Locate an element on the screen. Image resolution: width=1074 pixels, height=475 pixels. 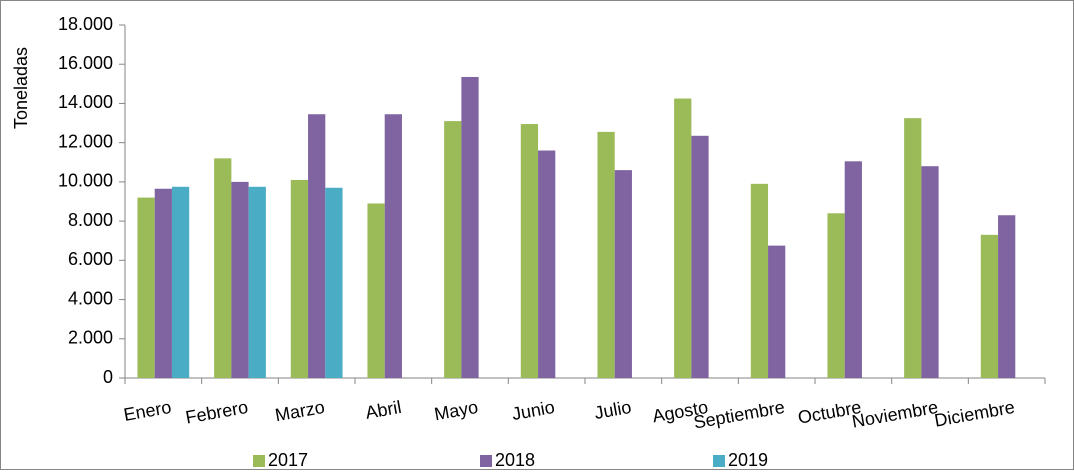
y-tick-label: 10.000 is located at coordinates (85, 181).